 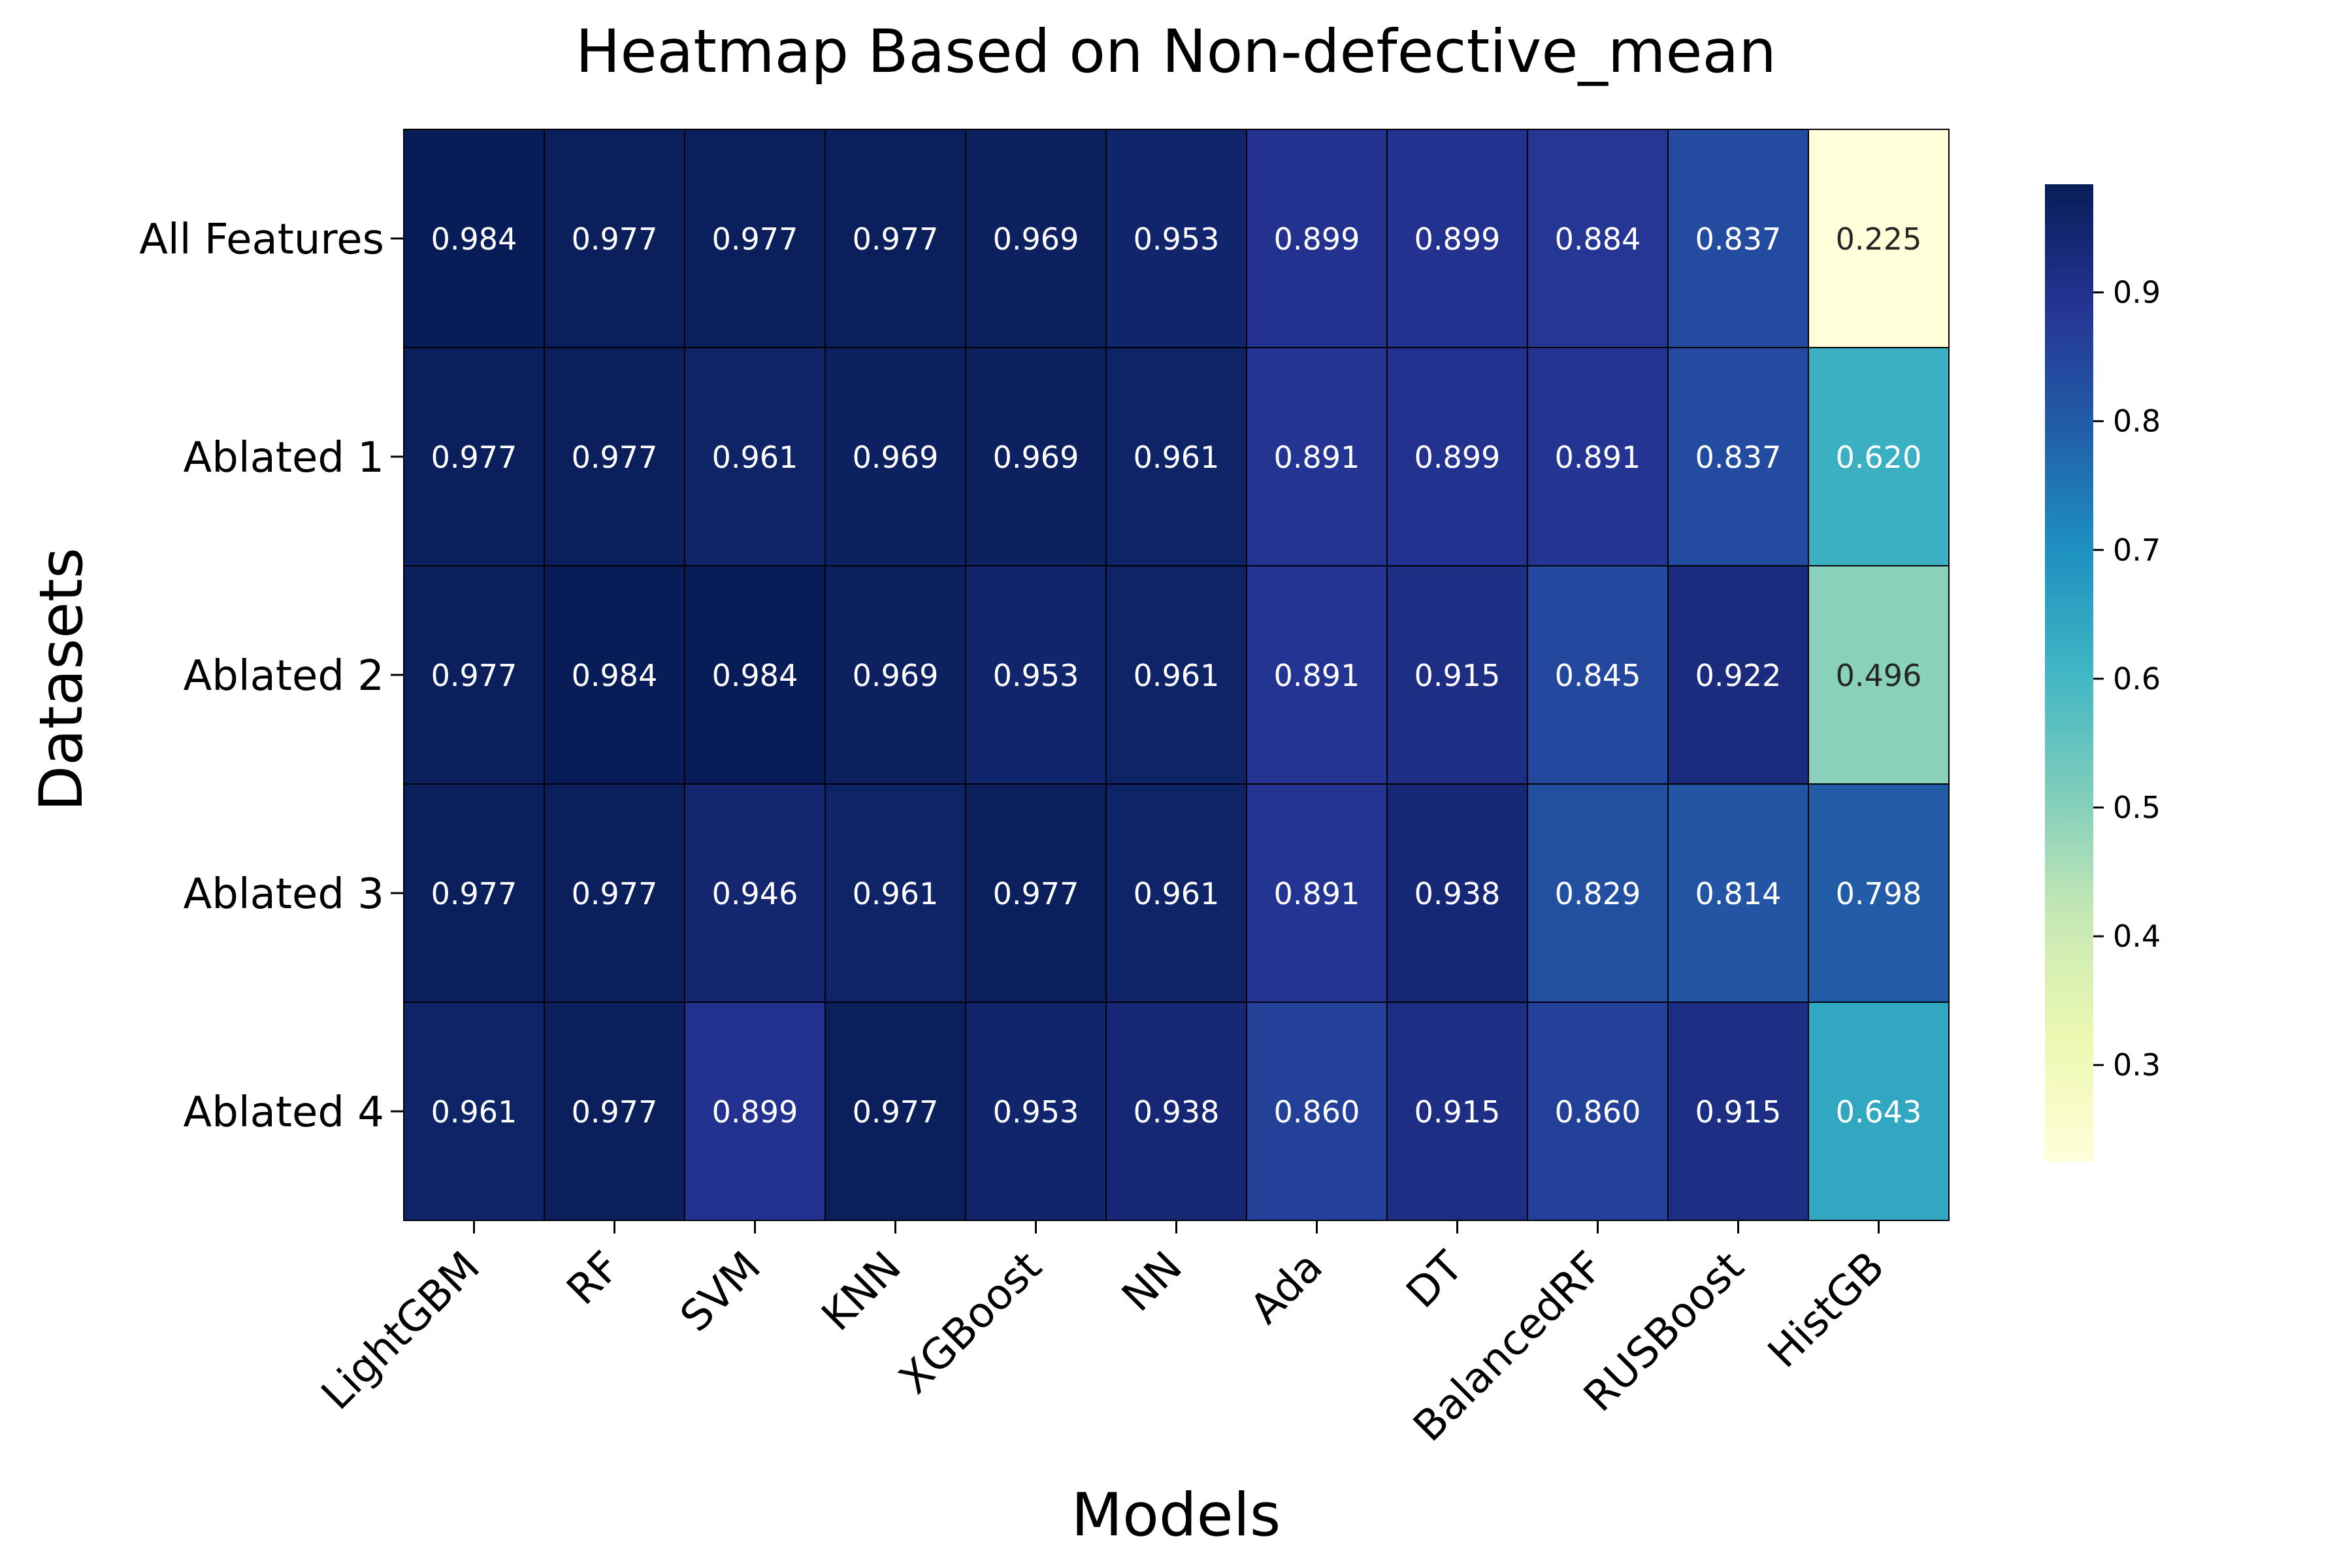 What do you see at coordinates (400, 1331) in the screenshot?
I see `x-tick-label: LightGBM` at bounding box center [400, 1331].